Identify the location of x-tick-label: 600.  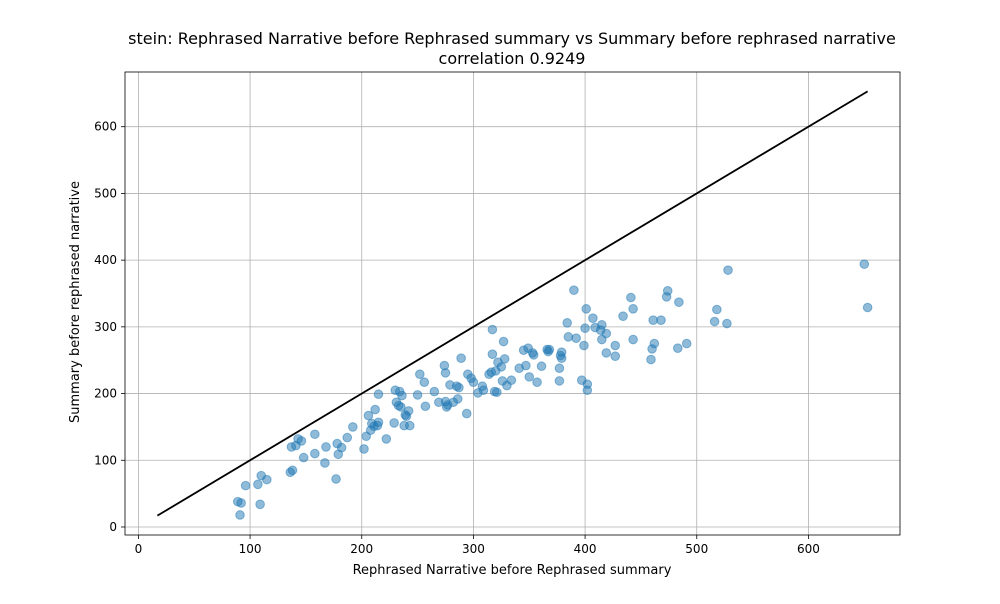
(808, 549).